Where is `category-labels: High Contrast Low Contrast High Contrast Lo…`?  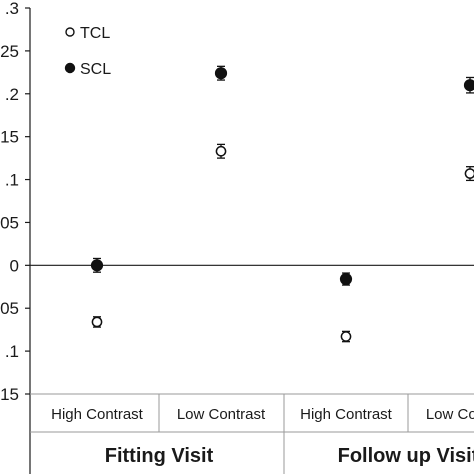 category-labels: High Contrast Low Contrast High Contrast Lo… is located at coordinates (262, 414).